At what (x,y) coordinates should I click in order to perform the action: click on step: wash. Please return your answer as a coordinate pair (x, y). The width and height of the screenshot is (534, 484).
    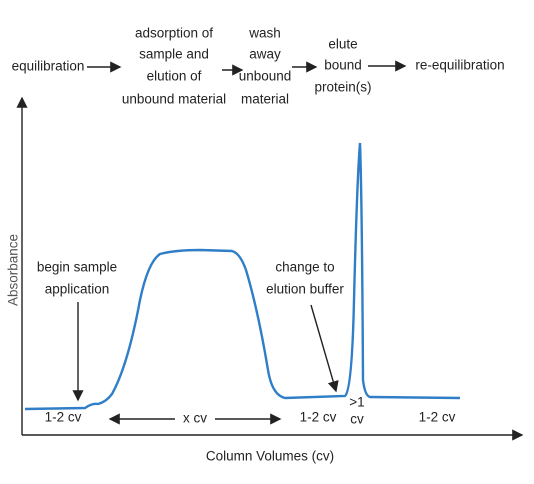
    Looking at the image, I should click on (264, 33).